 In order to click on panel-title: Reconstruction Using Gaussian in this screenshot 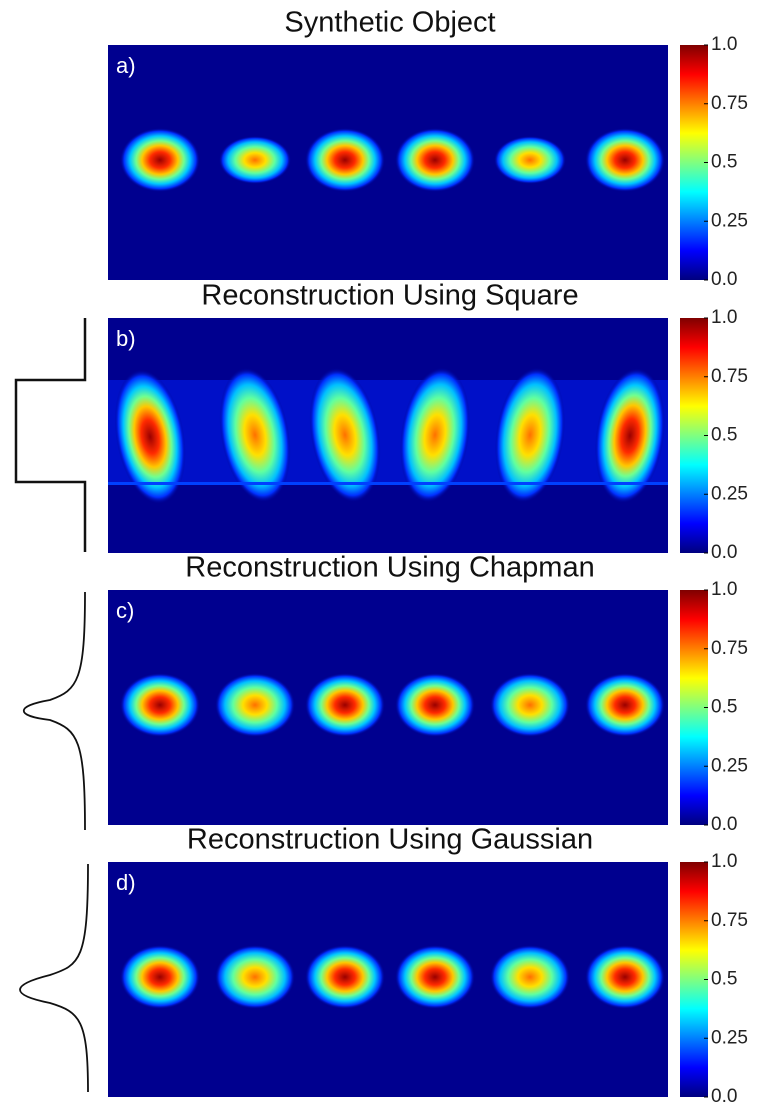, I will do `click(390, 840)`.